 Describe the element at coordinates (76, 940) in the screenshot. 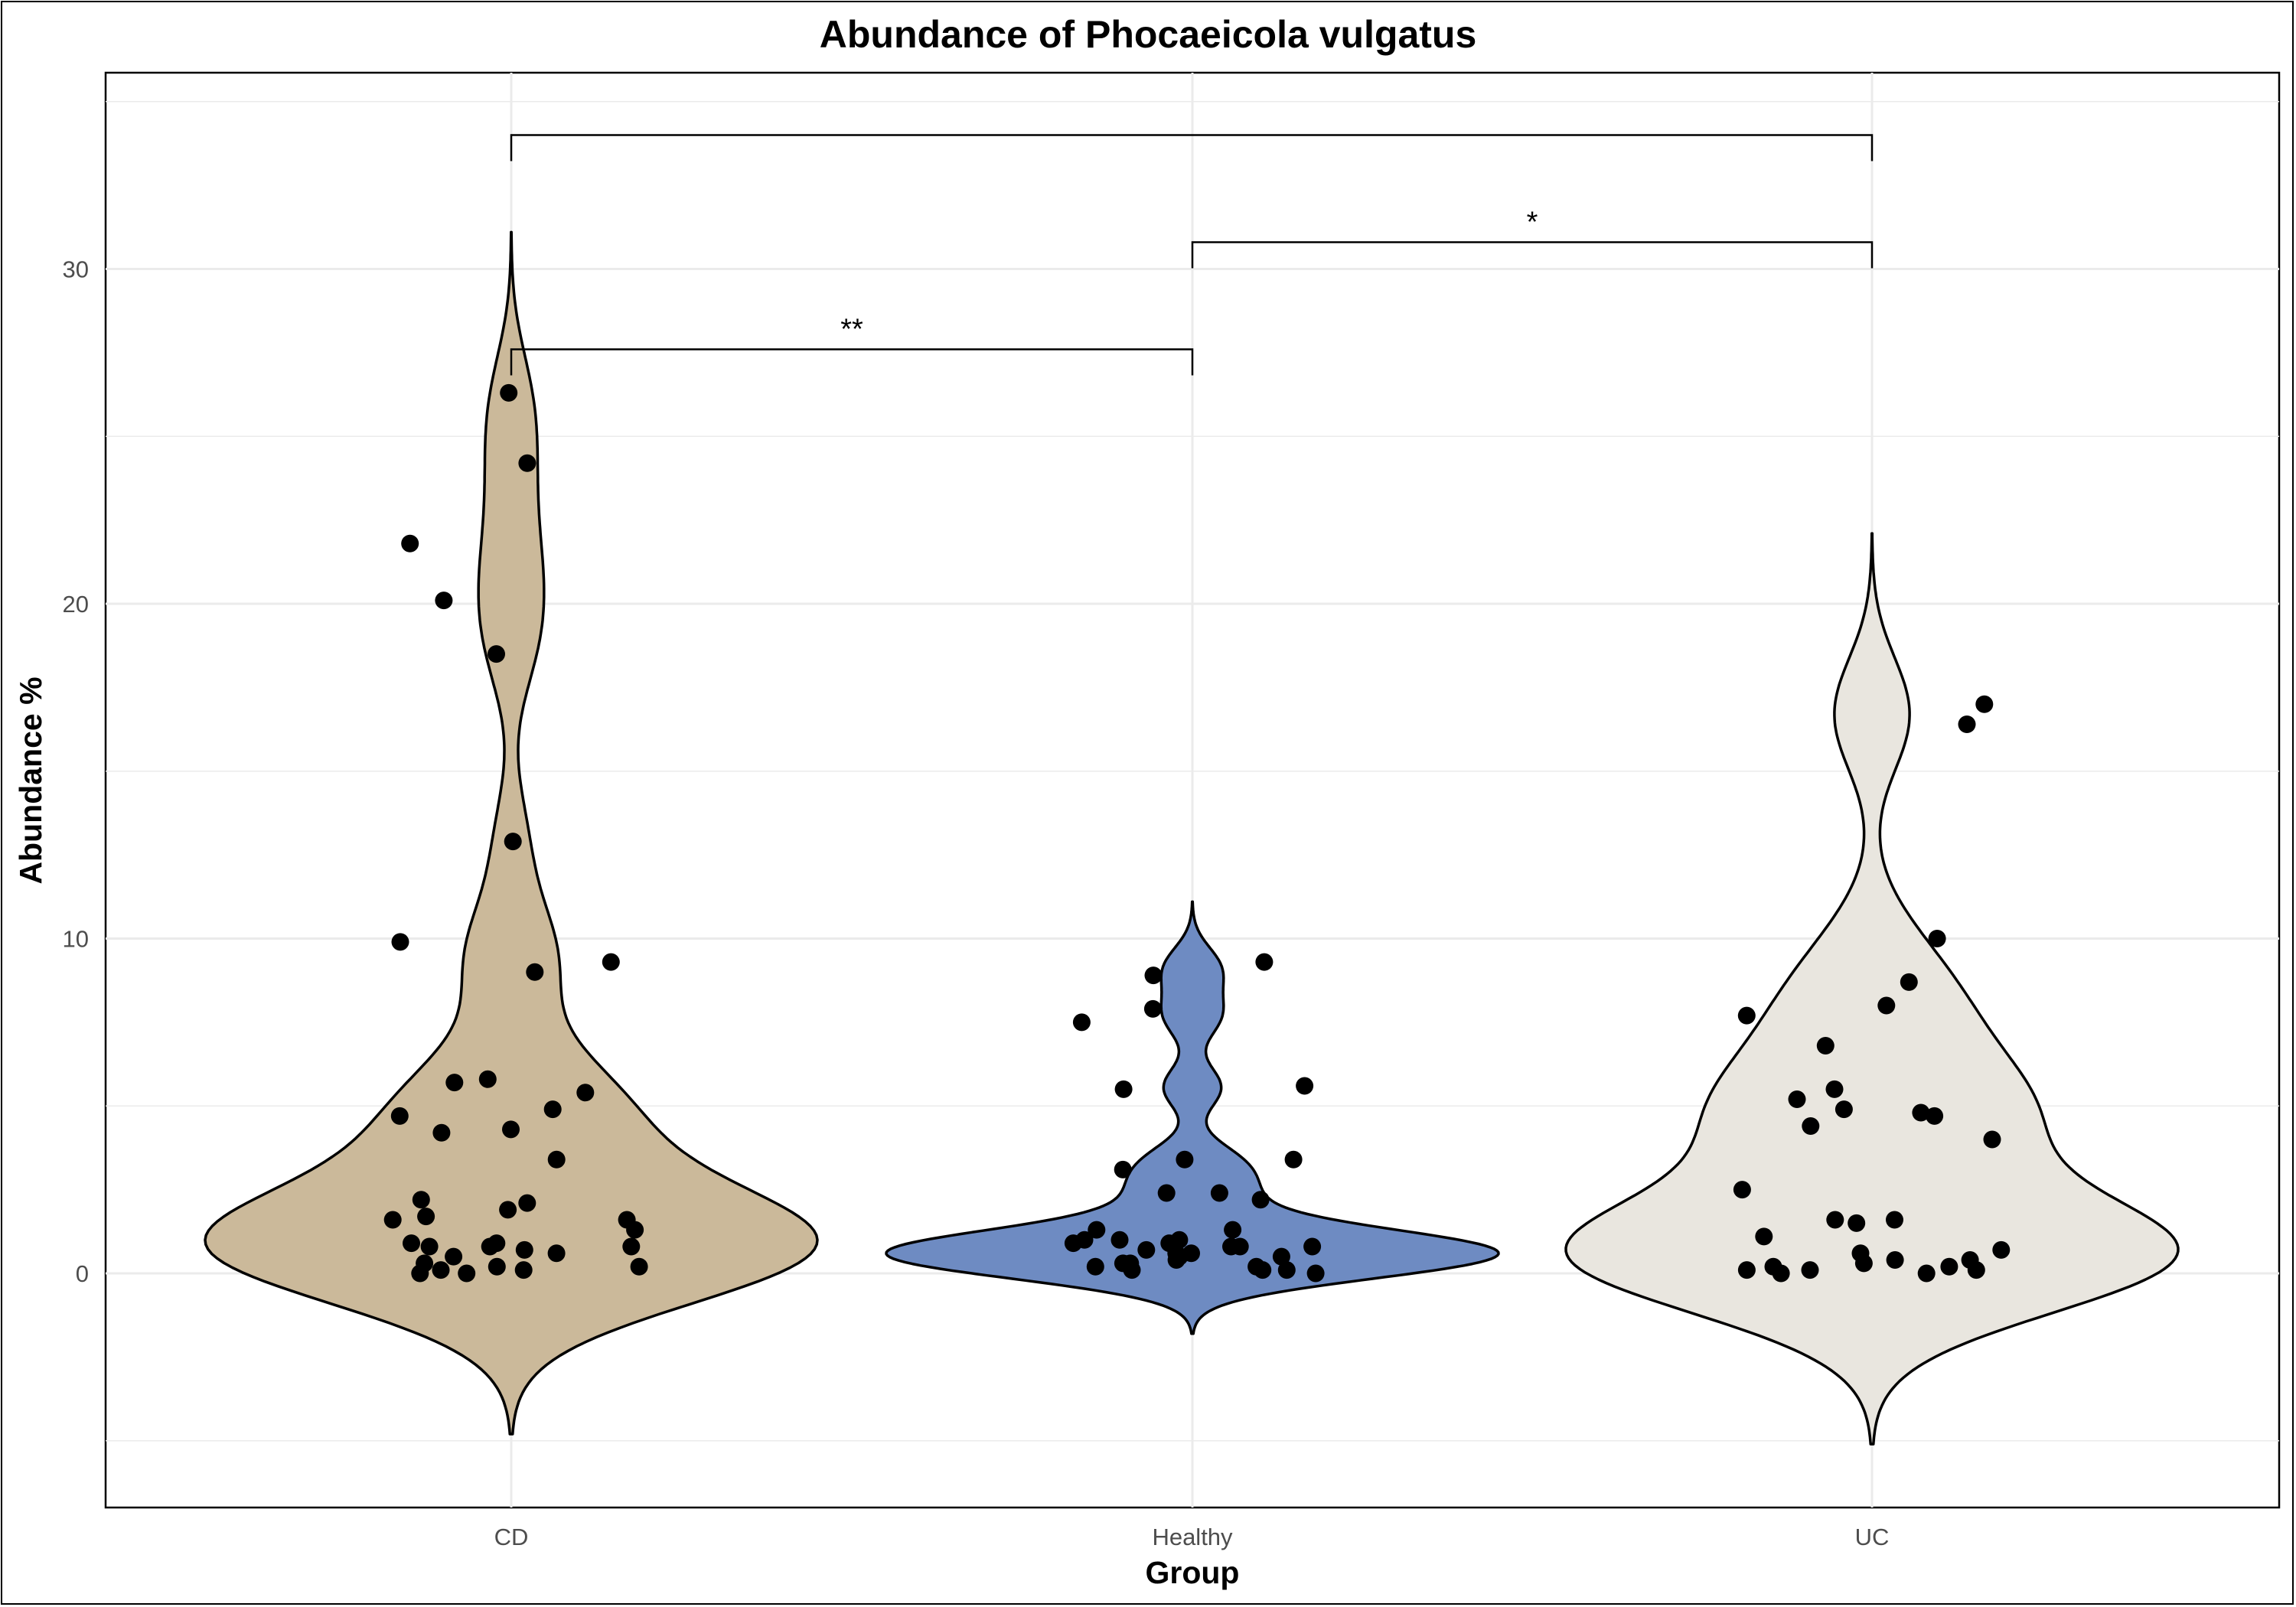

I see `y-tick-label: 10` at that location.